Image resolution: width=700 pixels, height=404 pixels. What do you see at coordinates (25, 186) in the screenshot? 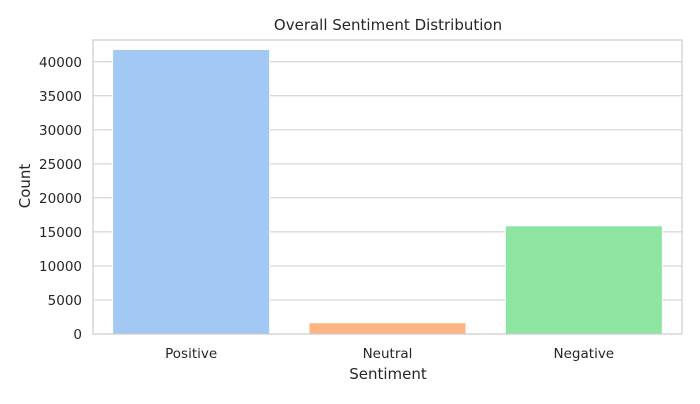
I see `y-axis-label: Count` at bounding box center [25, 186].